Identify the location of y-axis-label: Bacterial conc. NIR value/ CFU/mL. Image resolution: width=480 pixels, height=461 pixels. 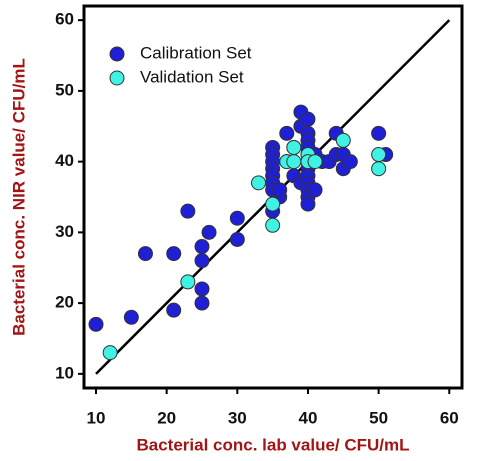
(18, 197).